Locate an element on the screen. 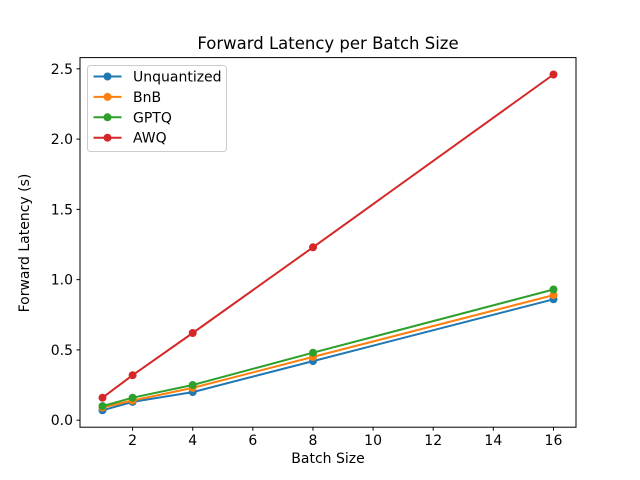  y-tick-label: 1.5 is located at coordinates (62, 210).